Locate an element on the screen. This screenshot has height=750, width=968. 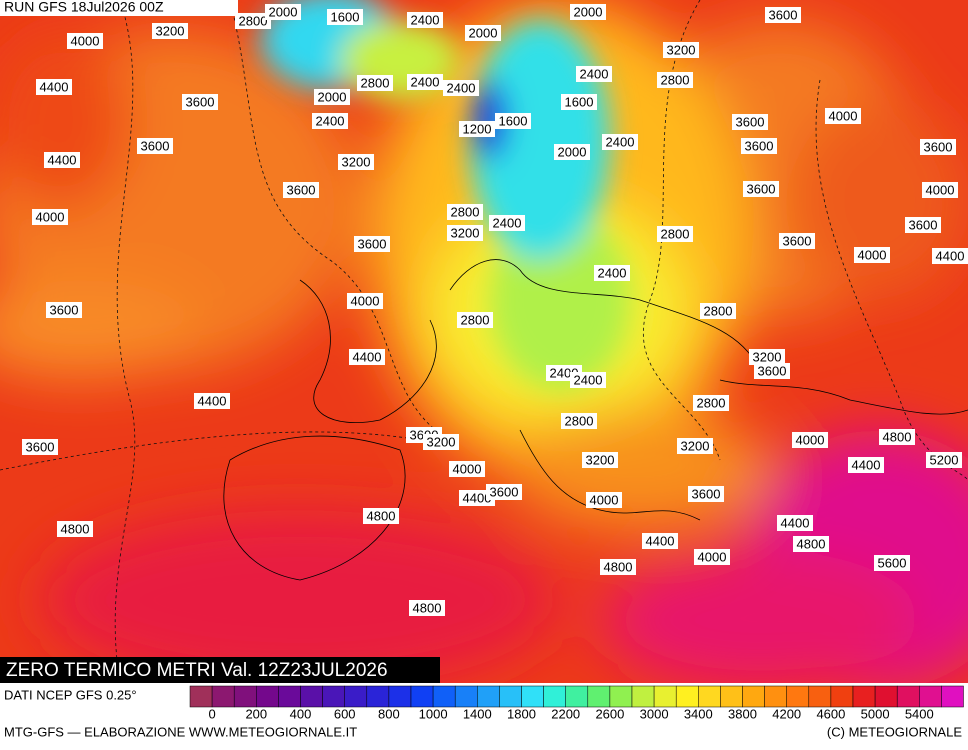
color-bar-label: 4600 is located at coordinates (830, 713).